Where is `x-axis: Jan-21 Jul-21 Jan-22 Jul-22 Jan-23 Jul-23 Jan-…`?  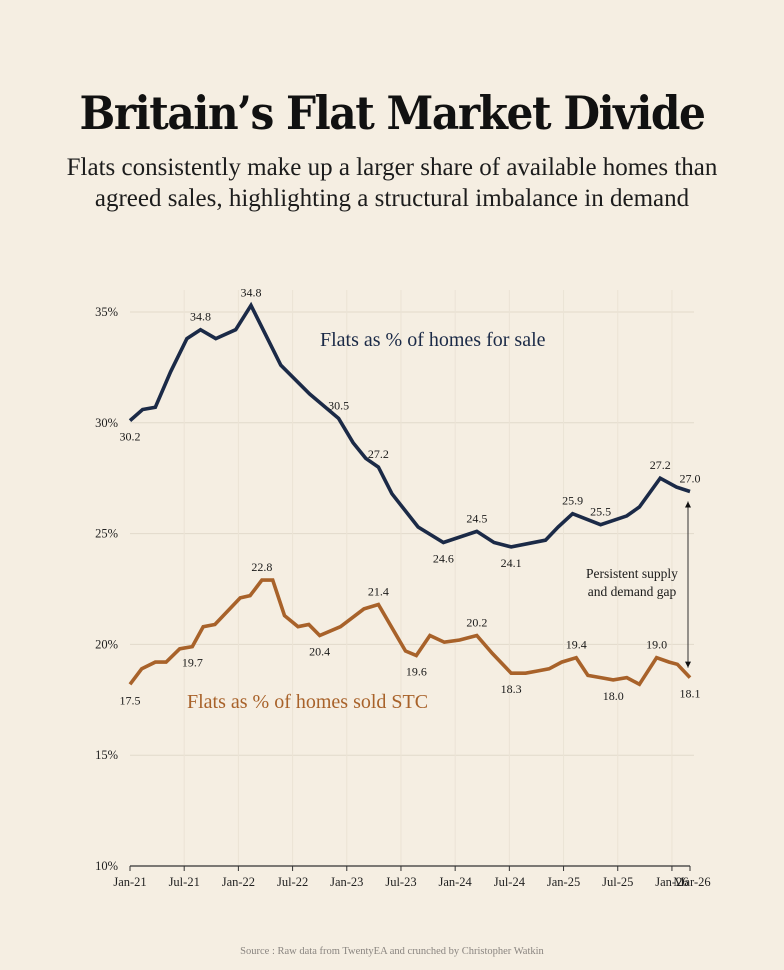 x-axis: Jan-21 Jul-21 Jan-22 Jul-22 Jan-23 Jul-23 Jan-… is located at coordinates (412, 877).